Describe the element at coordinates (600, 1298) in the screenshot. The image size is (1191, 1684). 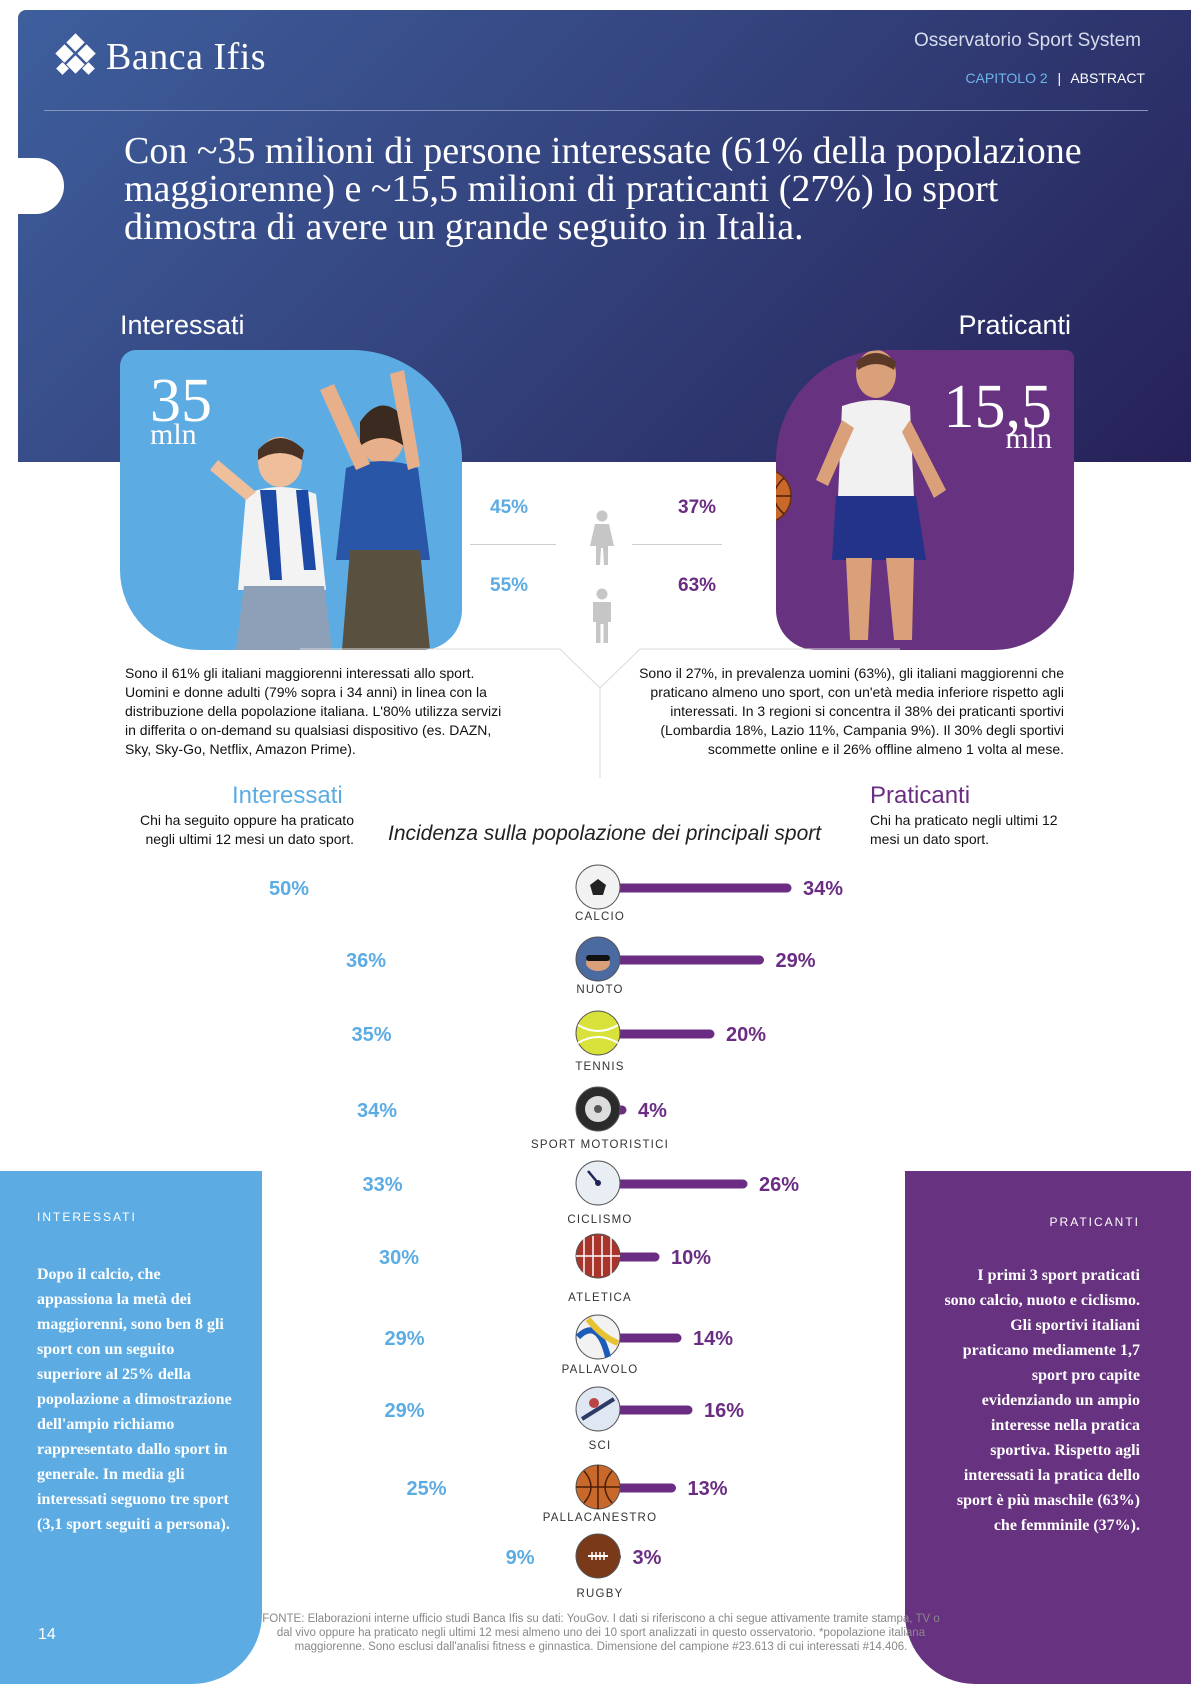
I see `category-label: ATLETICA` at that location.